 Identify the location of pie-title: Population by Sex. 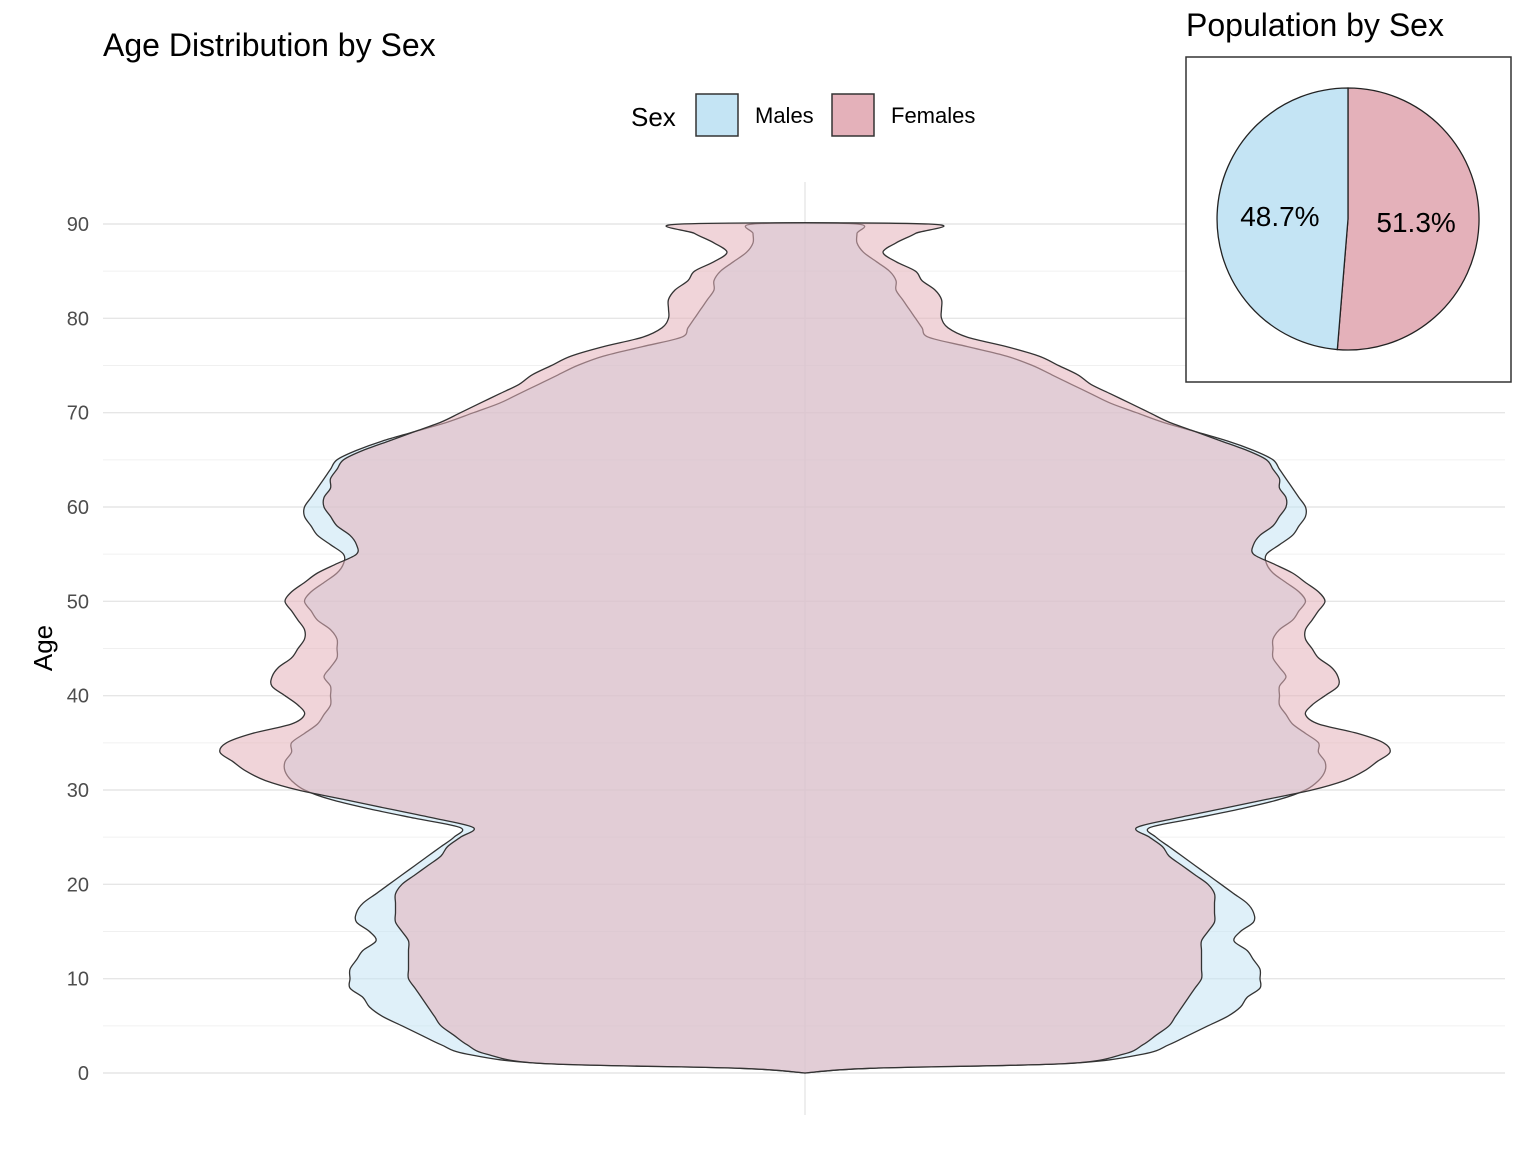
(1315, 25).